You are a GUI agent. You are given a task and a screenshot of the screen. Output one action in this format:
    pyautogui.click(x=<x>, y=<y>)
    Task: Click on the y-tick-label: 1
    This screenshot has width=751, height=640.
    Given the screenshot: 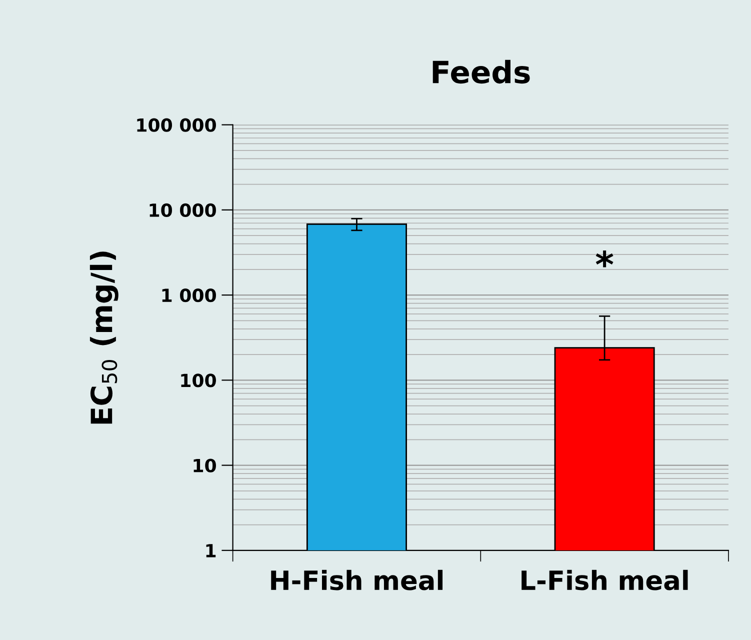 What is the action you would take?
    pyautogui.click(x=211, y=551)
    